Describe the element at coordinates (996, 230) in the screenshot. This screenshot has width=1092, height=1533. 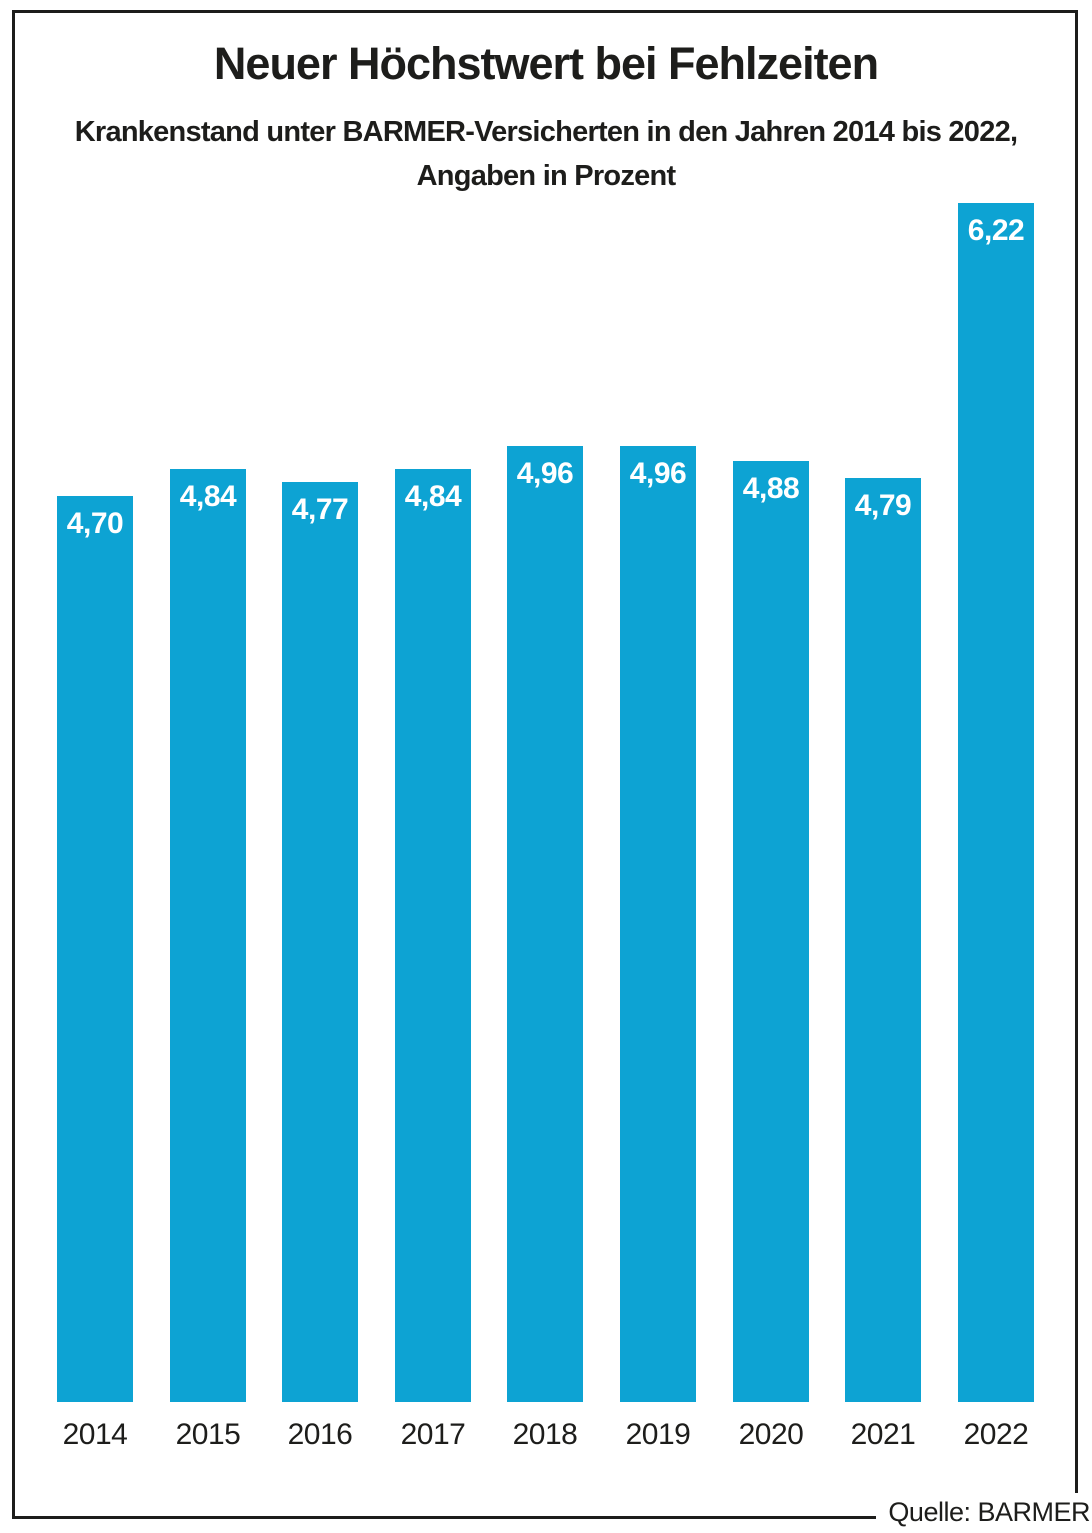
I see `bar-value-label-2022: 6,22` at that location.